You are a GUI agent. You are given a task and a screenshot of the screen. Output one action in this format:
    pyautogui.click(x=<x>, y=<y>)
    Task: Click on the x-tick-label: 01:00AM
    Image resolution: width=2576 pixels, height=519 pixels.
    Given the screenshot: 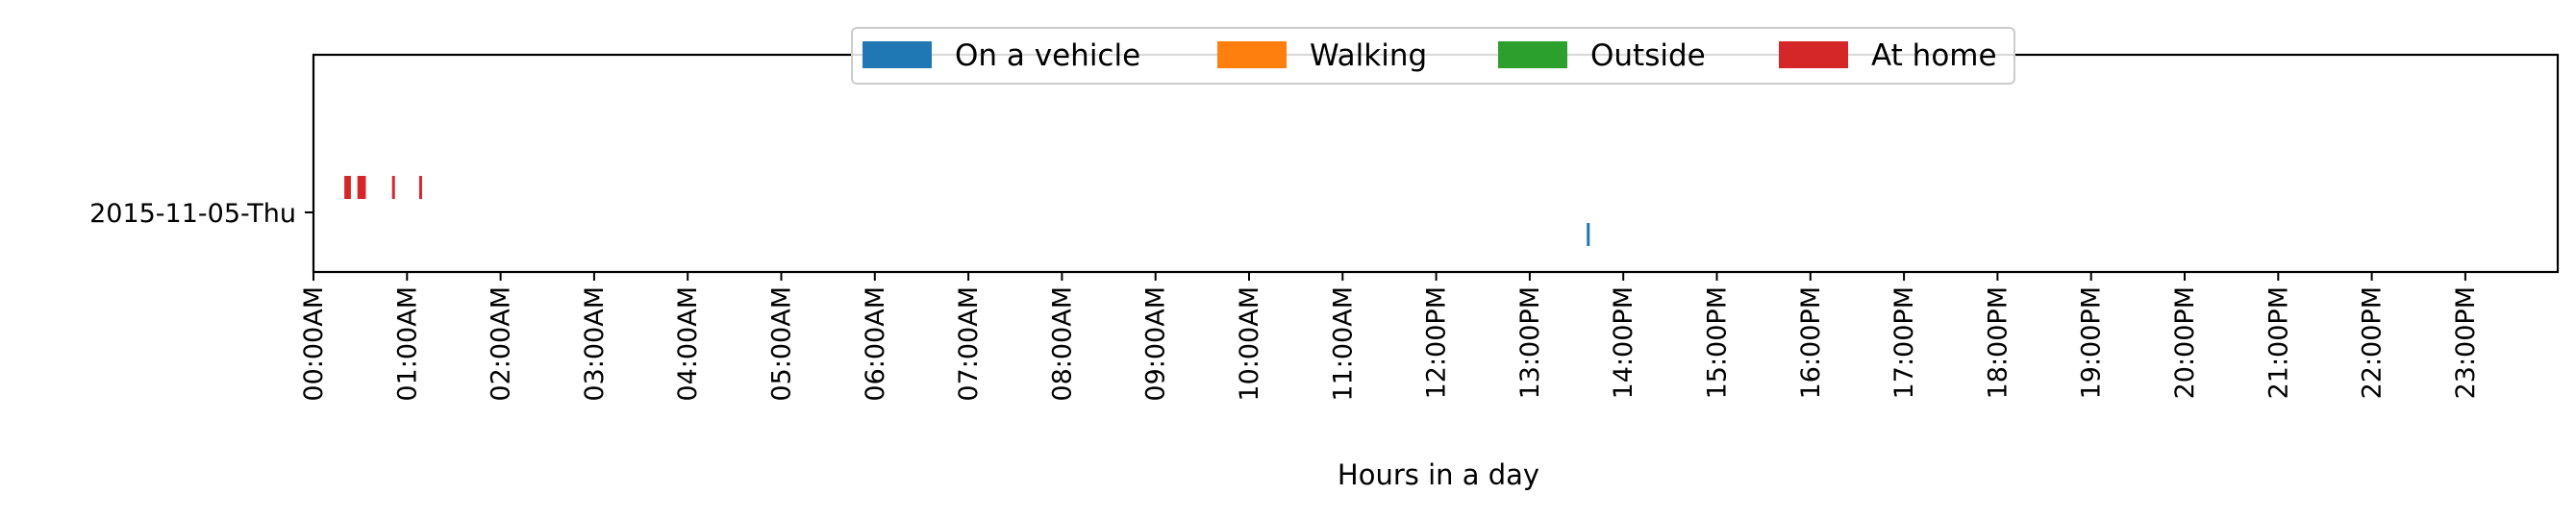 What is the action you would take?
    pyautogui.click(x=407, y=344)
    